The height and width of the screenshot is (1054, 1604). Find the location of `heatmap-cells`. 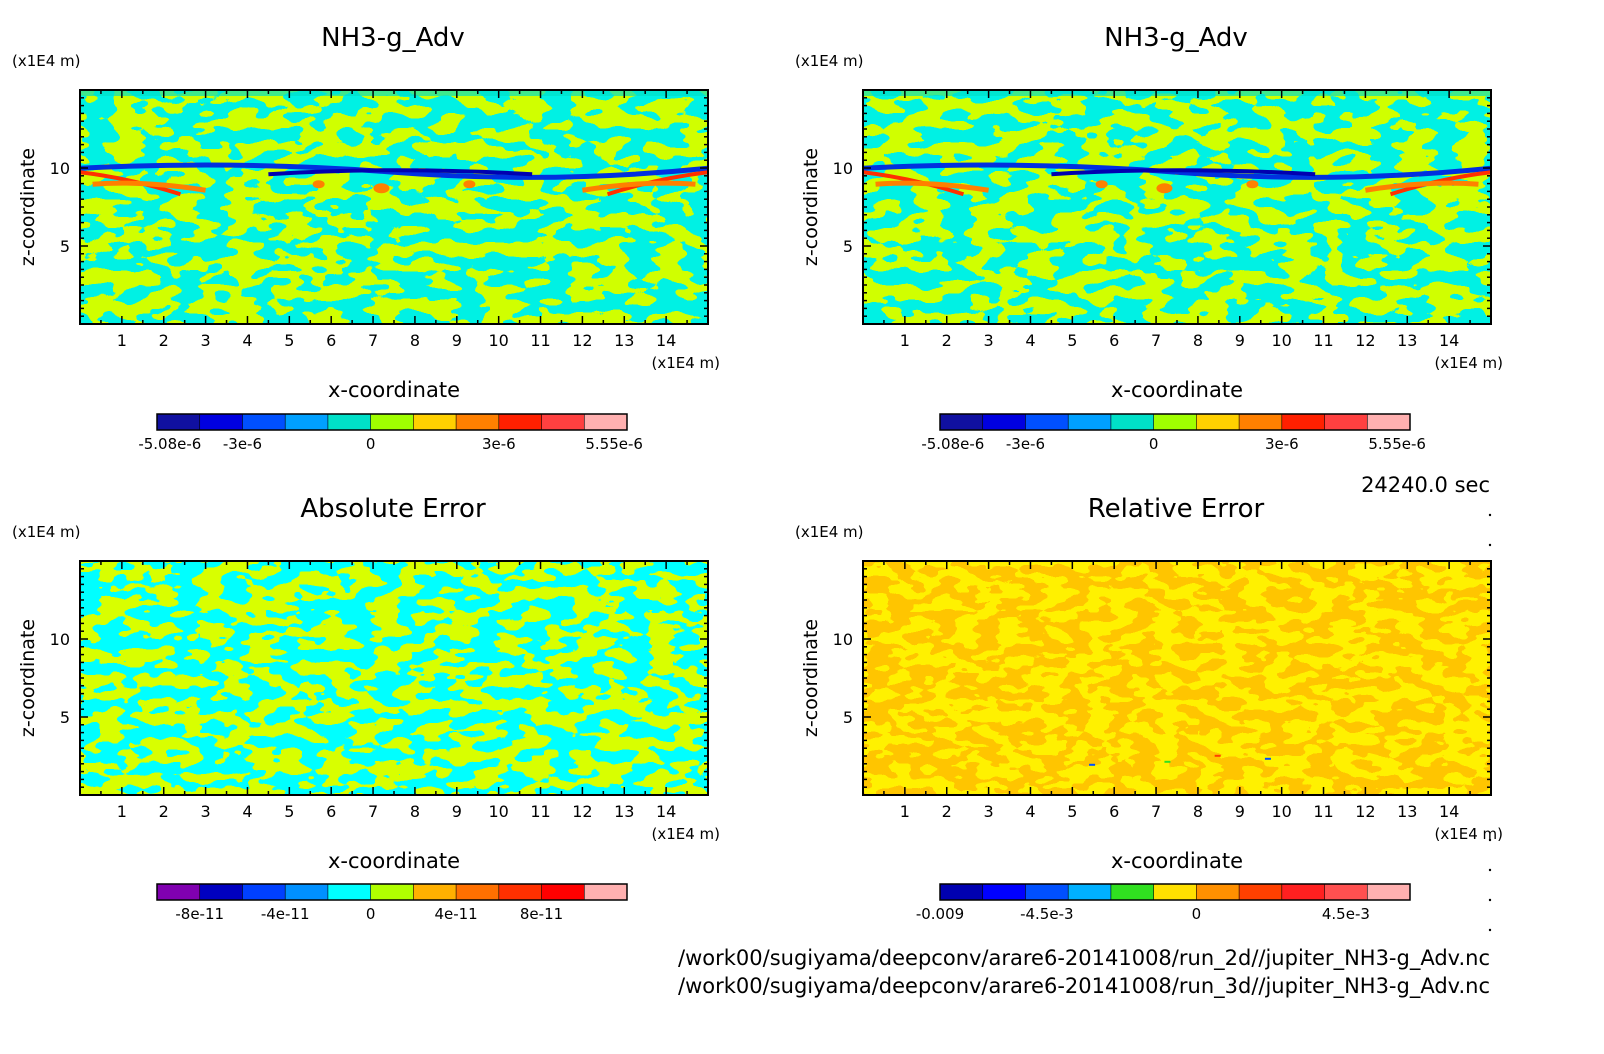

heatmap-cells is located at coordinates (394, 678).